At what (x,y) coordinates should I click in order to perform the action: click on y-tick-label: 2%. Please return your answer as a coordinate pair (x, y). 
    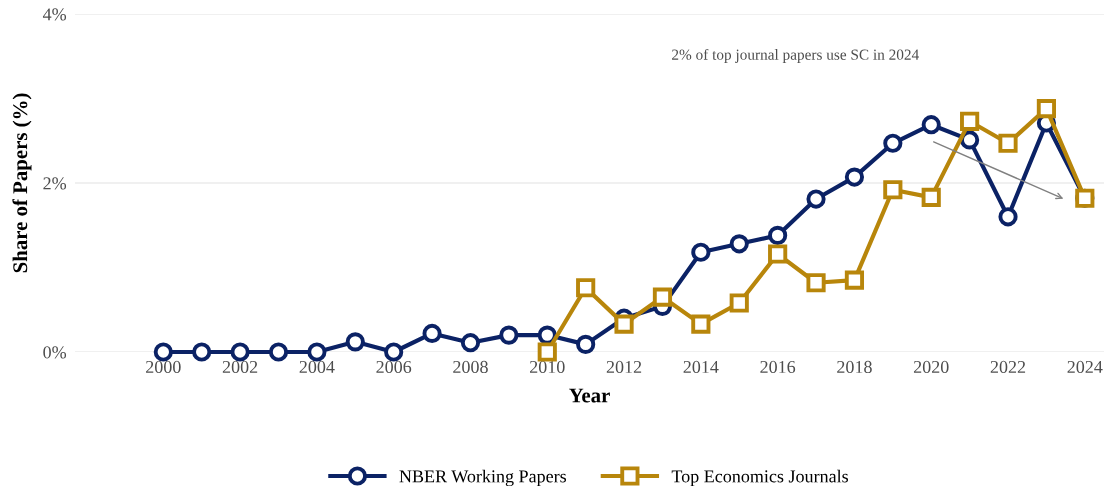
    Looking at the image, I should click on (55, 183).